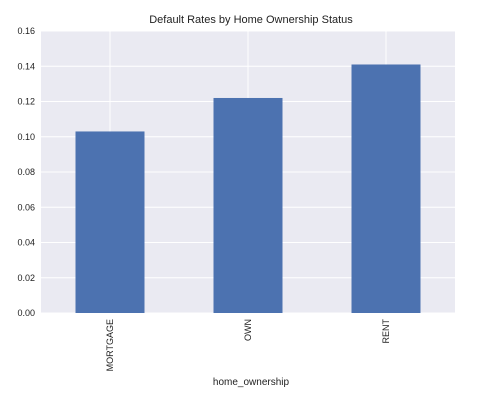 This screenshot has height=400, width=495. Describe the element at coordinates (26, 66) in the screenshot. I see `y-tick-label: 0.14` at that location.